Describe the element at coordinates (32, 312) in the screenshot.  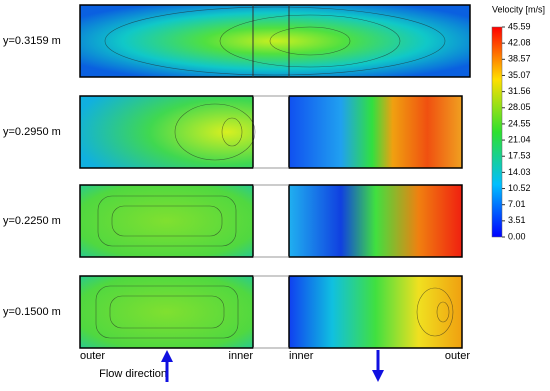
I see `row-label: y=0.1500 m` at that location.